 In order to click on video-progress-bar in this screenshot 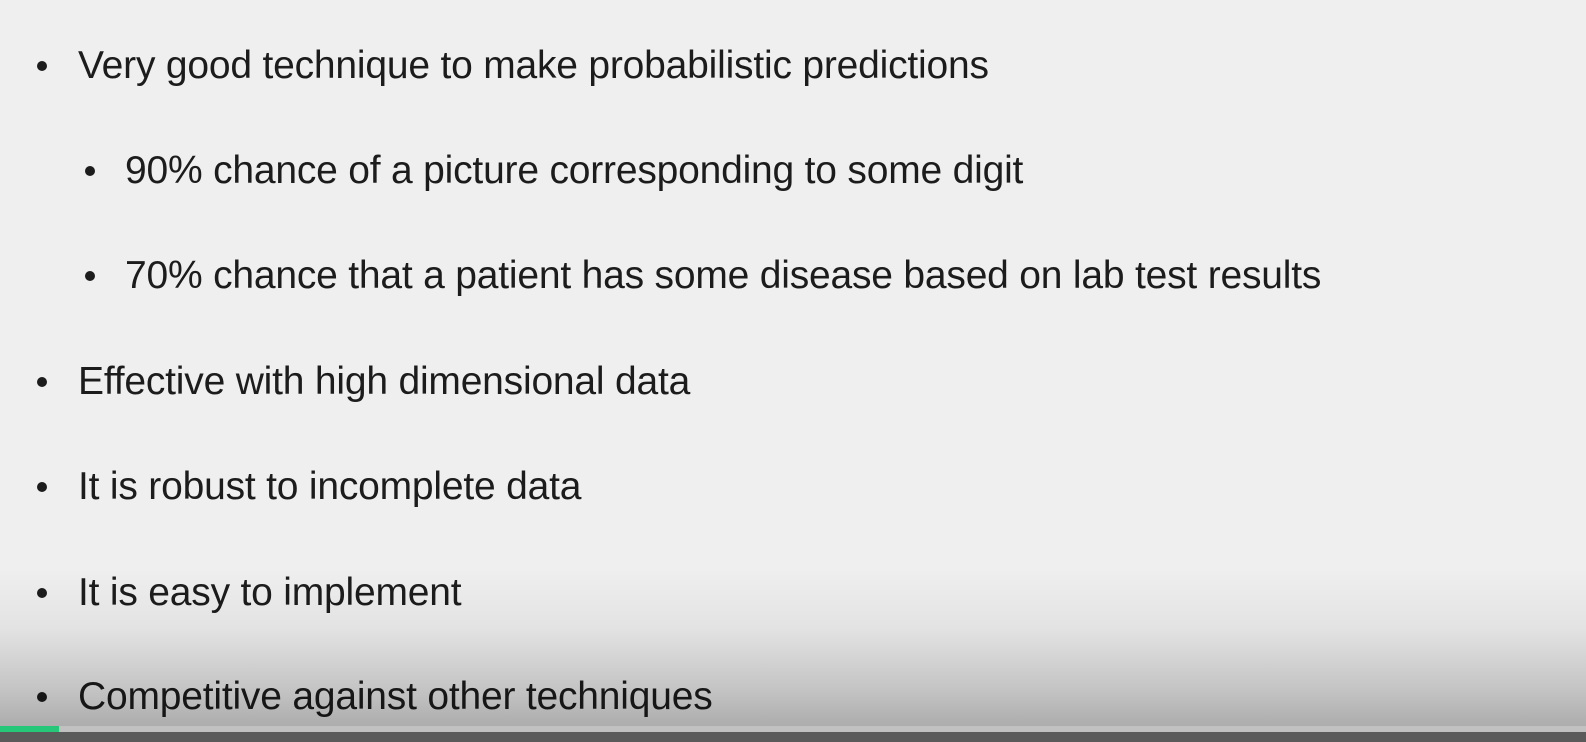, I will do `click(793, 729)`.